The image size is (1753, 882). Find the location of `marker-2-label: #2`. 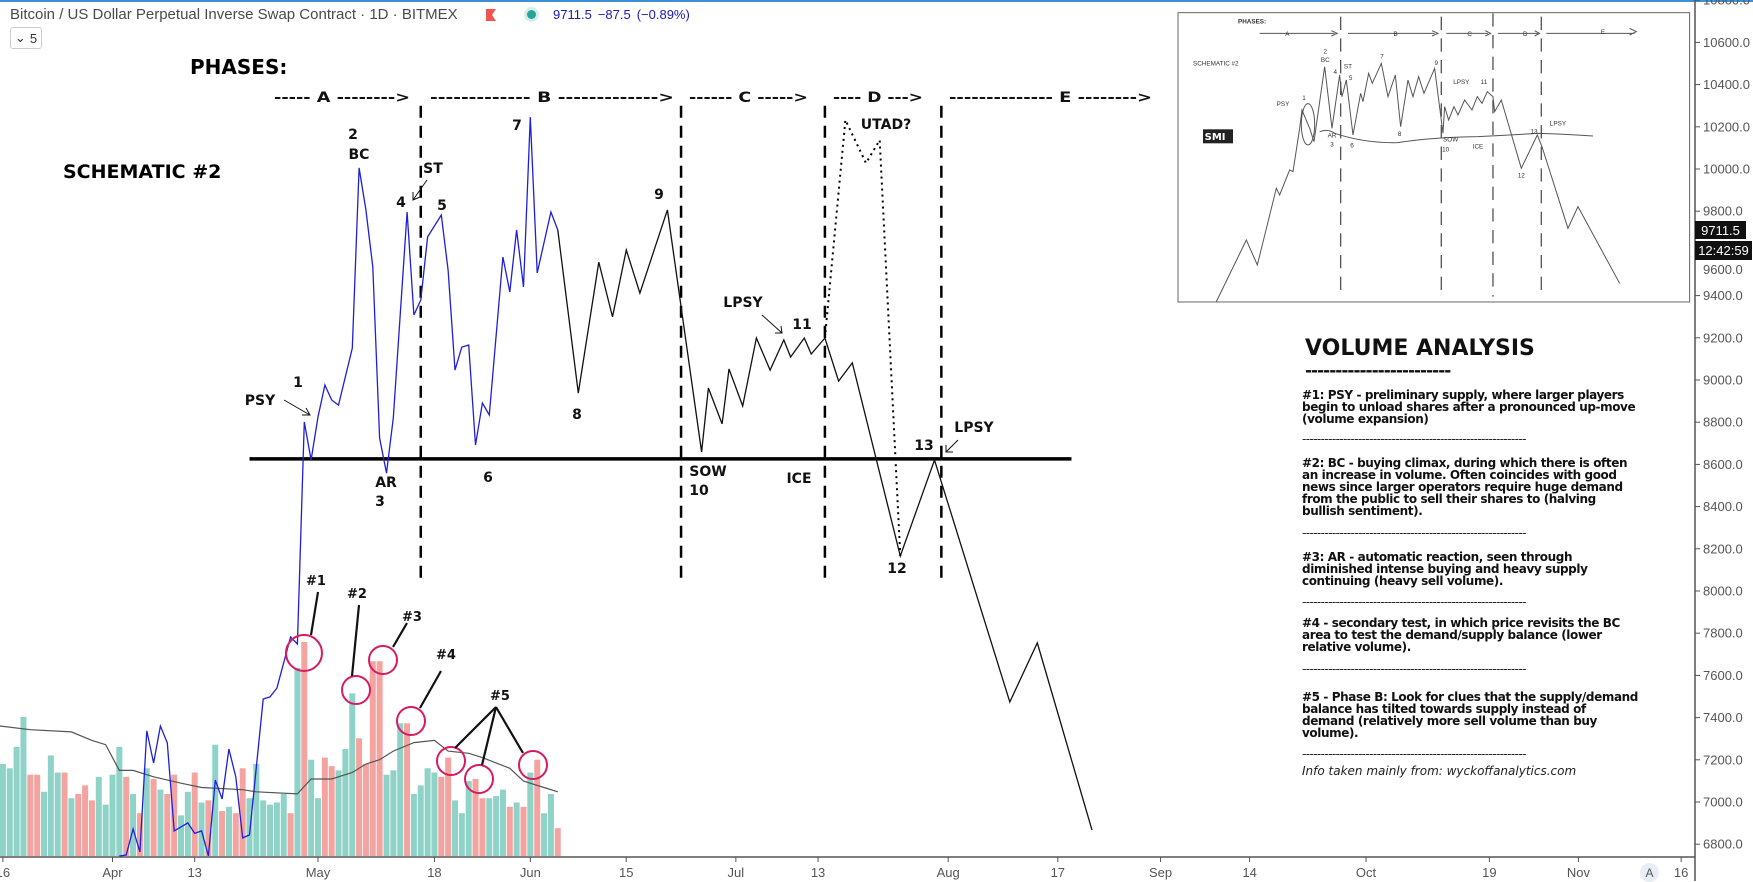

marker-2-label: #2 is located at coordinates (357, 594).